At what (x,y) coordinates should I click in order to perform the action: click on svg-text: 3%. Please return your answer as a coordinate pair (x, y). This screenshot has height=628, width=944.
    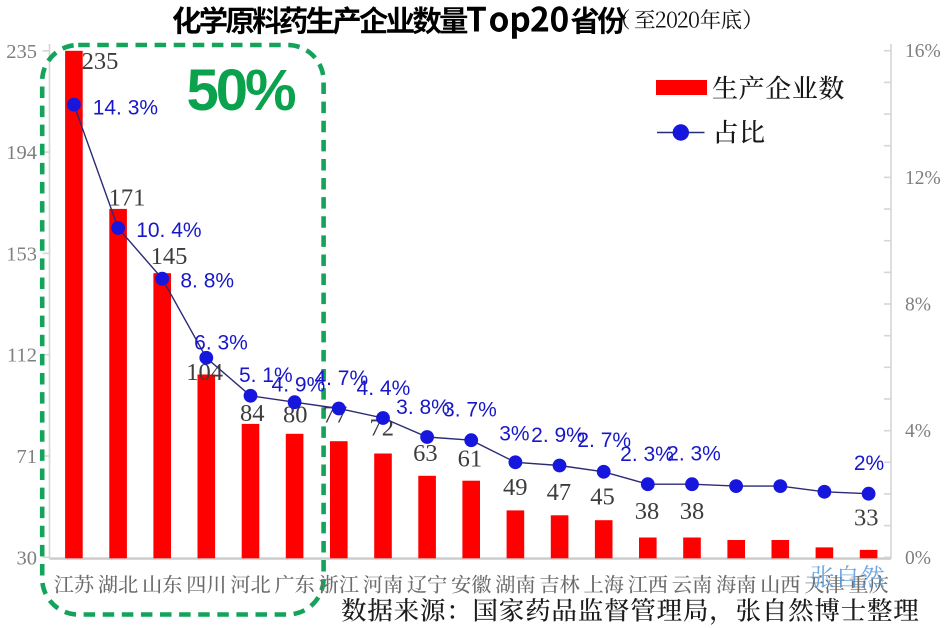
    Looking at the image, I should click on (514, 433).